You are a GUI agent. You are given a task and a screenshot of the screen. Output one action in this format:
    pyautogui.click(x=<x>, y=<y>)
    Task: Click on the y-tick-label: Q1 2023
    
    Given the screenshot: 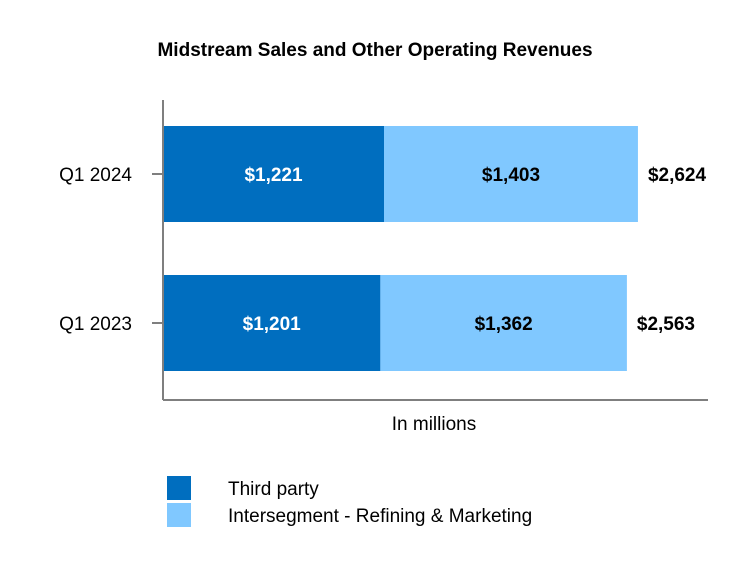 What is the action you would take?
    pyautogui.click(x=95, y=324)
    